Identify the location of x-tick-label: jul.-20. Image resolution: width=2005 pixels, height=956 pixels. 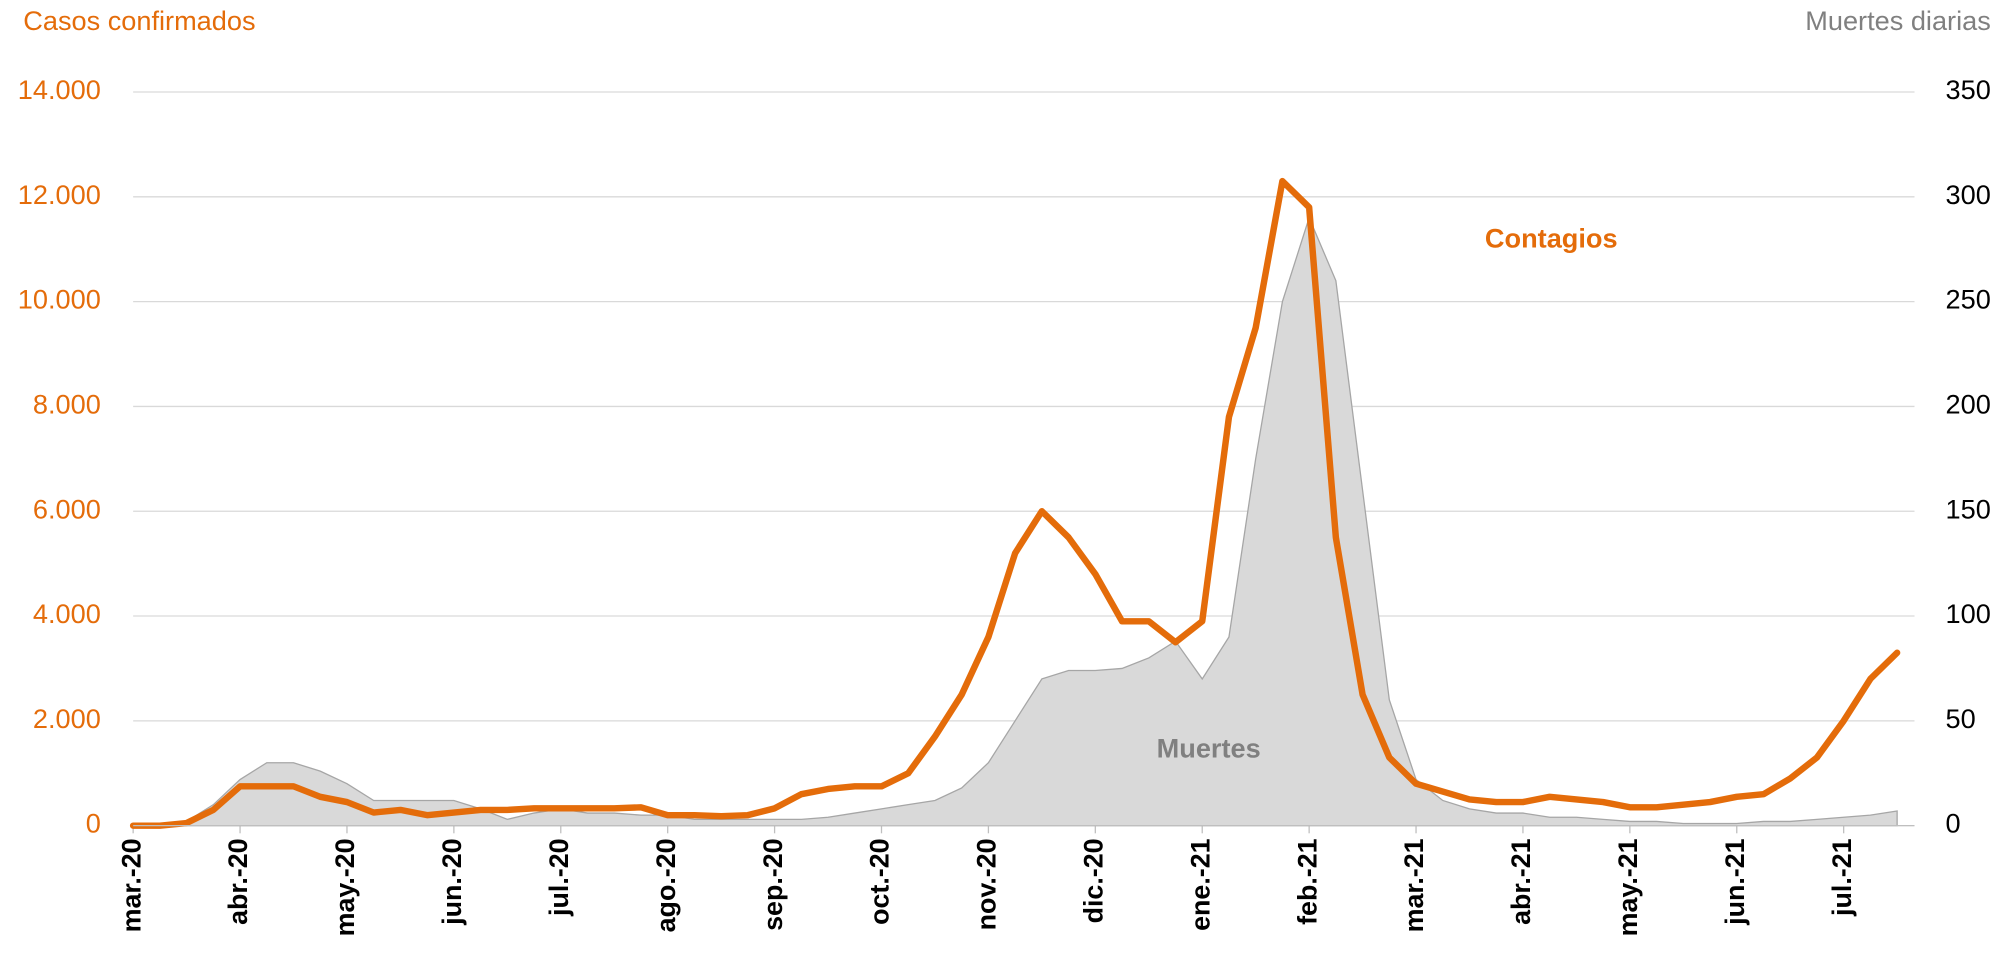
(559, 877).